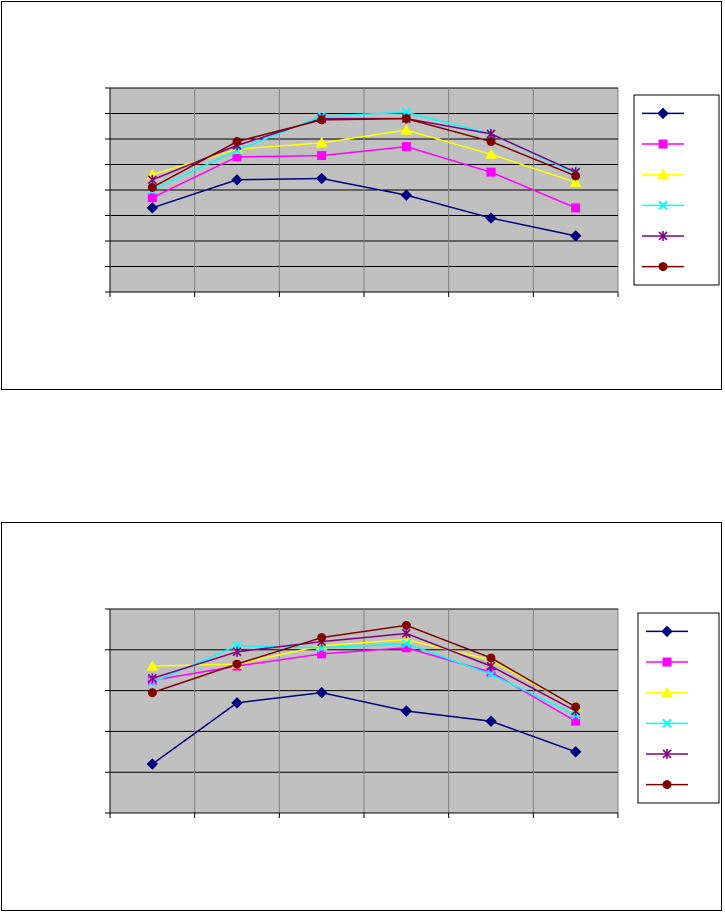 This screenshot has height=913, width=725. I want to click on data-point-s3-p5, so click(491, 153).